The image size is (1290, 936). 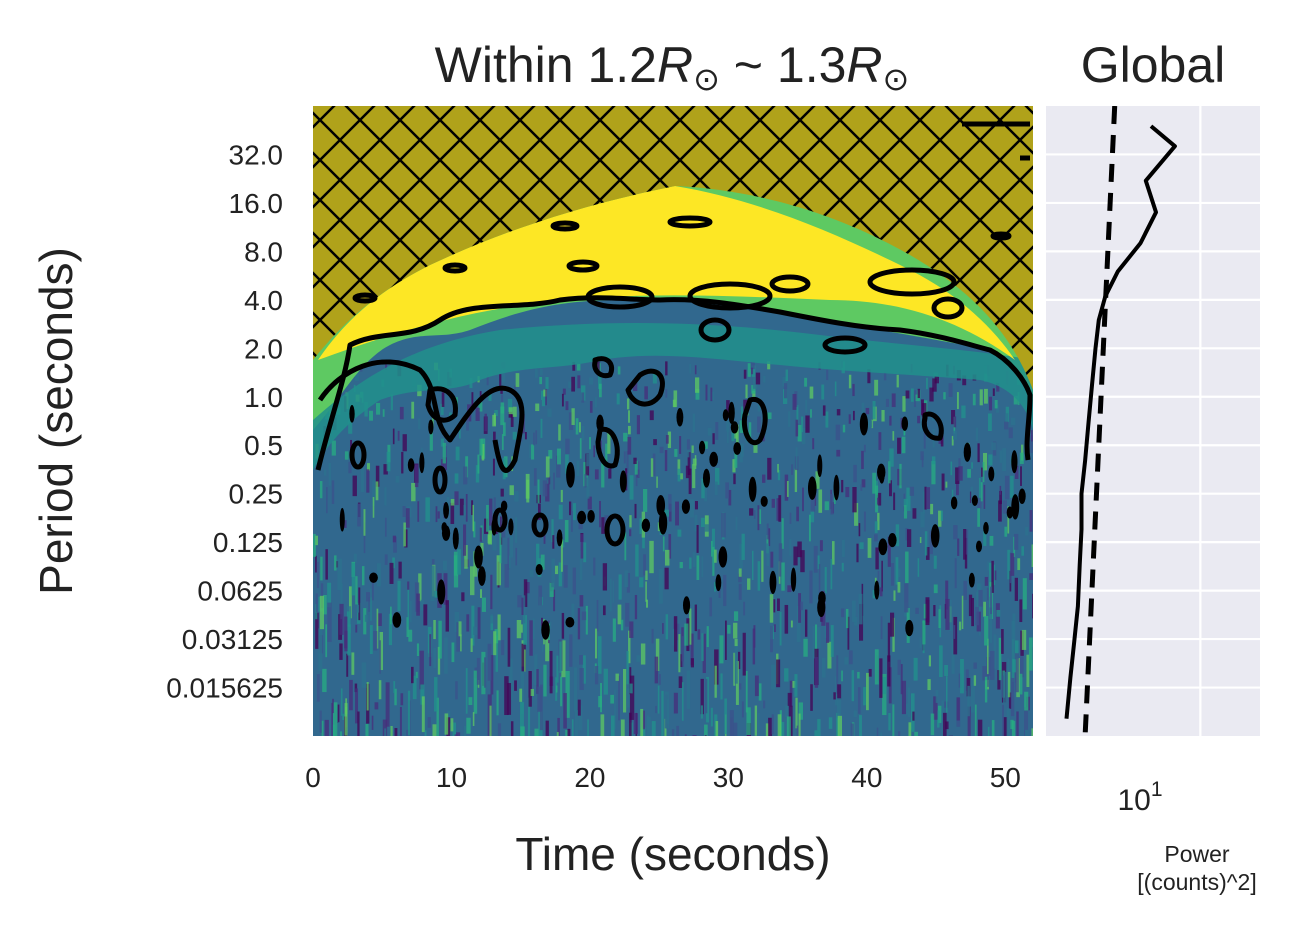 What do you see at coordinates (1005, 777) in the screenshot?
I see `x-tick-label: 50` at bounding box center [1005, 777].